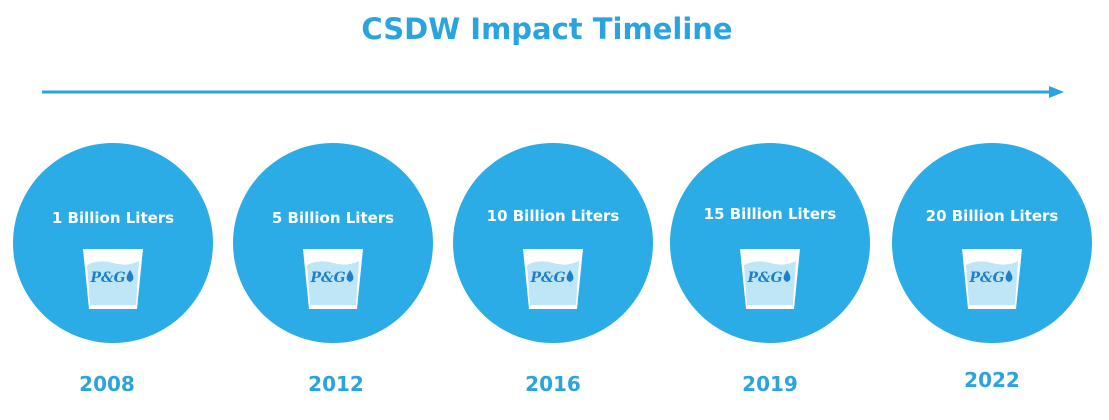 Image resolution: width=1109 pixels, height=420 pixels. I want to click on year-label: 2019, so click(770, 384).